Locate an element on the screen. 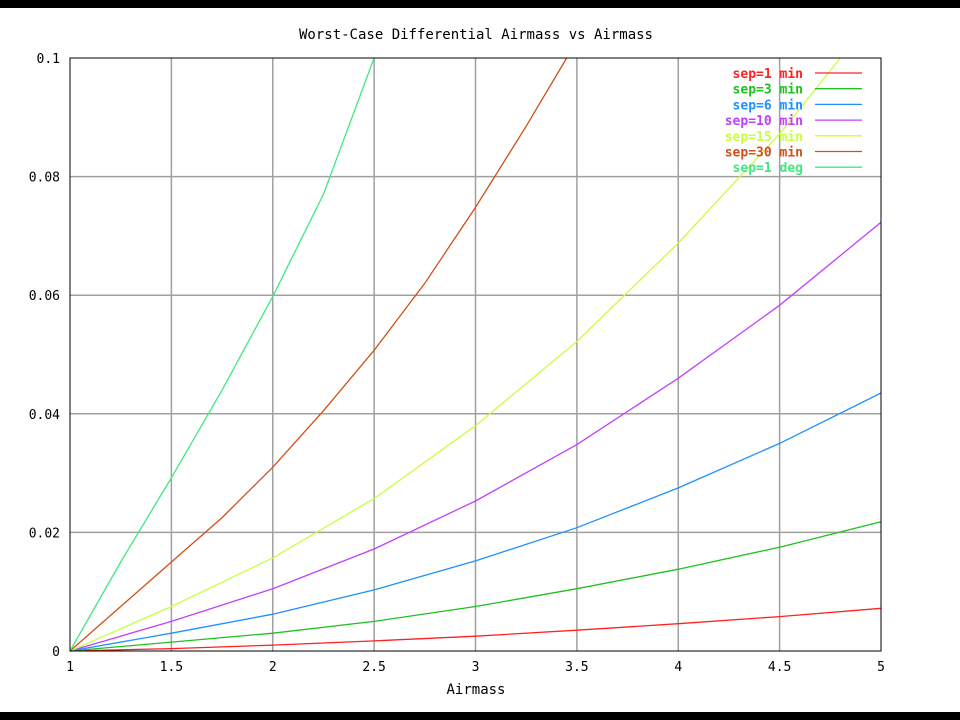  x-tick-label: 1 is located at coordinates (70, 667).